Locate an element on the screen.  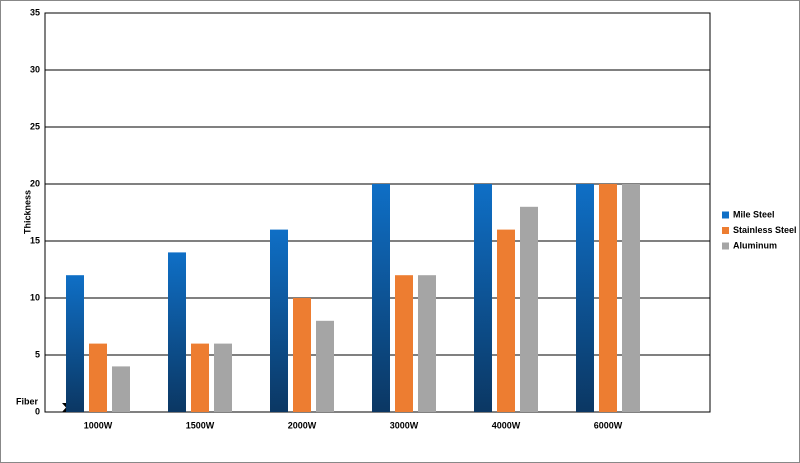
y-tick-label: 25 is located at coordinates (35, 126).